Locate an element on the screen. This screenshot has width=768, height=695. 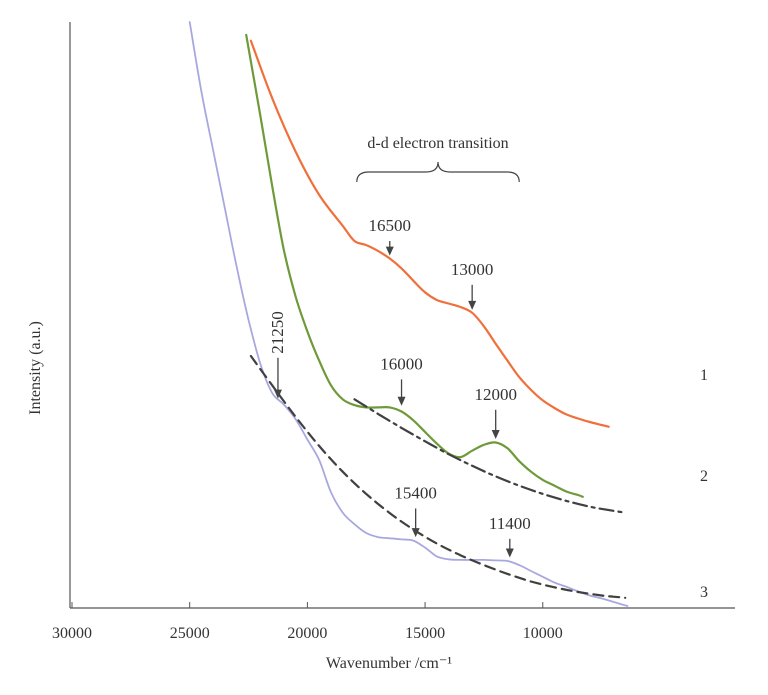
annotation-label-16500: 16500 is located at coordinates (390, 225).